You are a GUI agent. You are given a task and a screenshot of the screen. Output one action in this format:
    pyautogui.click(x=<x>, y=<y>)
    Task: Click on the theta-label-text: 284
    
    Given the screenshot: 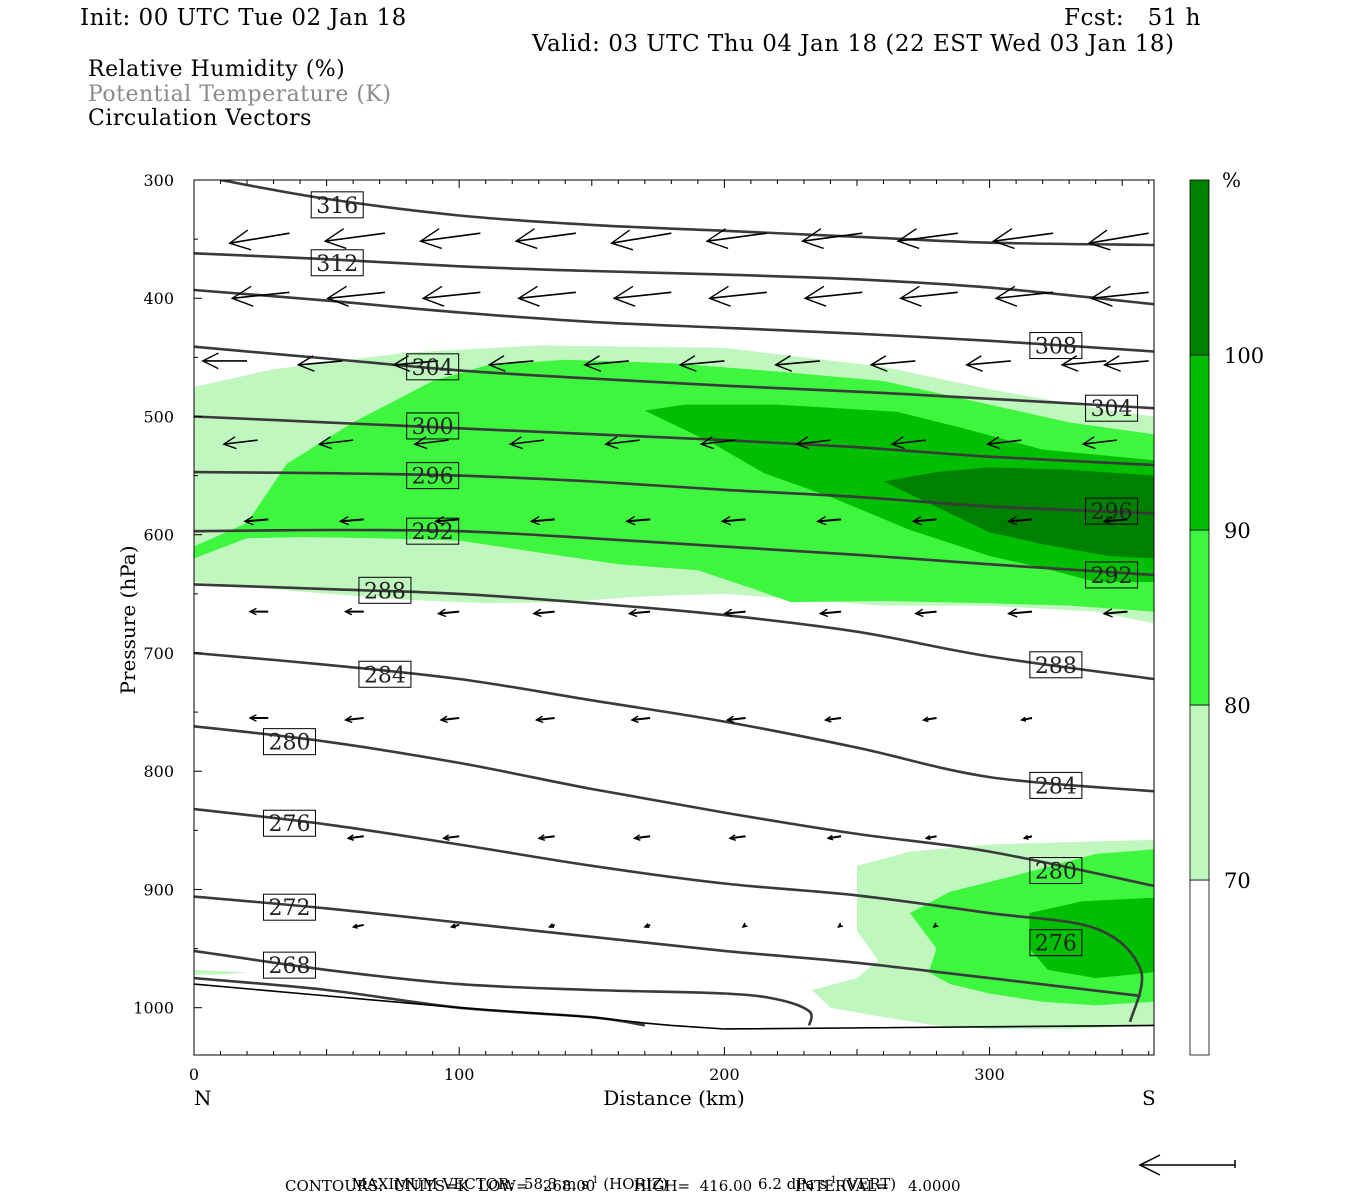 What is the action you would take?
    pyautogui.click(x=385, y=675)
    